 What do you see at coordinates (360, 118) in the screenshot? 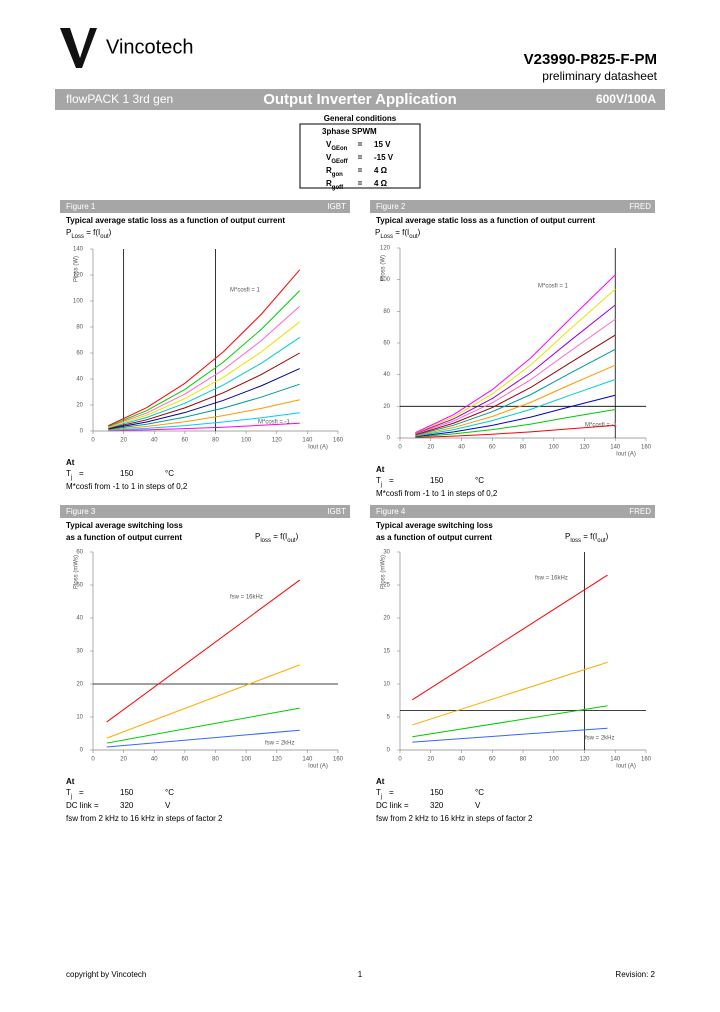
I see `conditions-title: General conditions` at bounding box center [360, 118].